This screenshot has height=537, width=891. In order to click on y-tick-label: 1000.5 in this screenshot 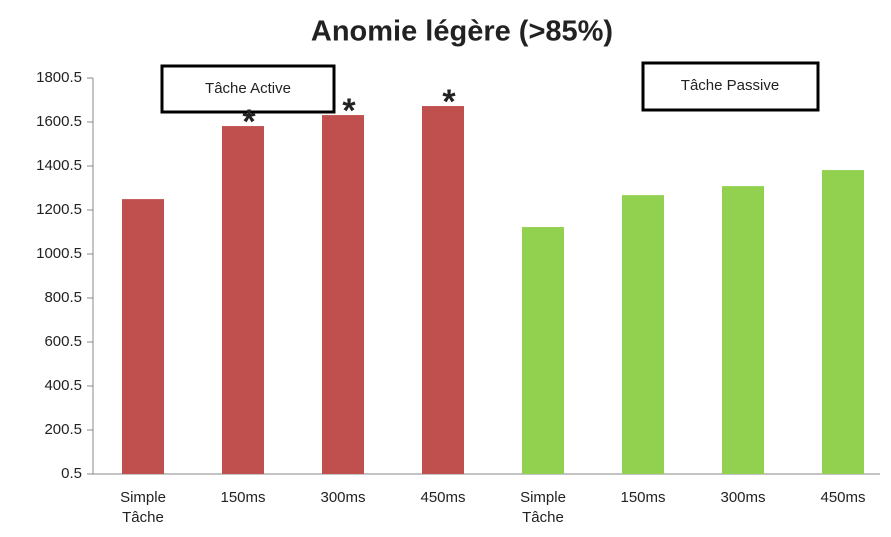, I will do `click(59, 253)`.